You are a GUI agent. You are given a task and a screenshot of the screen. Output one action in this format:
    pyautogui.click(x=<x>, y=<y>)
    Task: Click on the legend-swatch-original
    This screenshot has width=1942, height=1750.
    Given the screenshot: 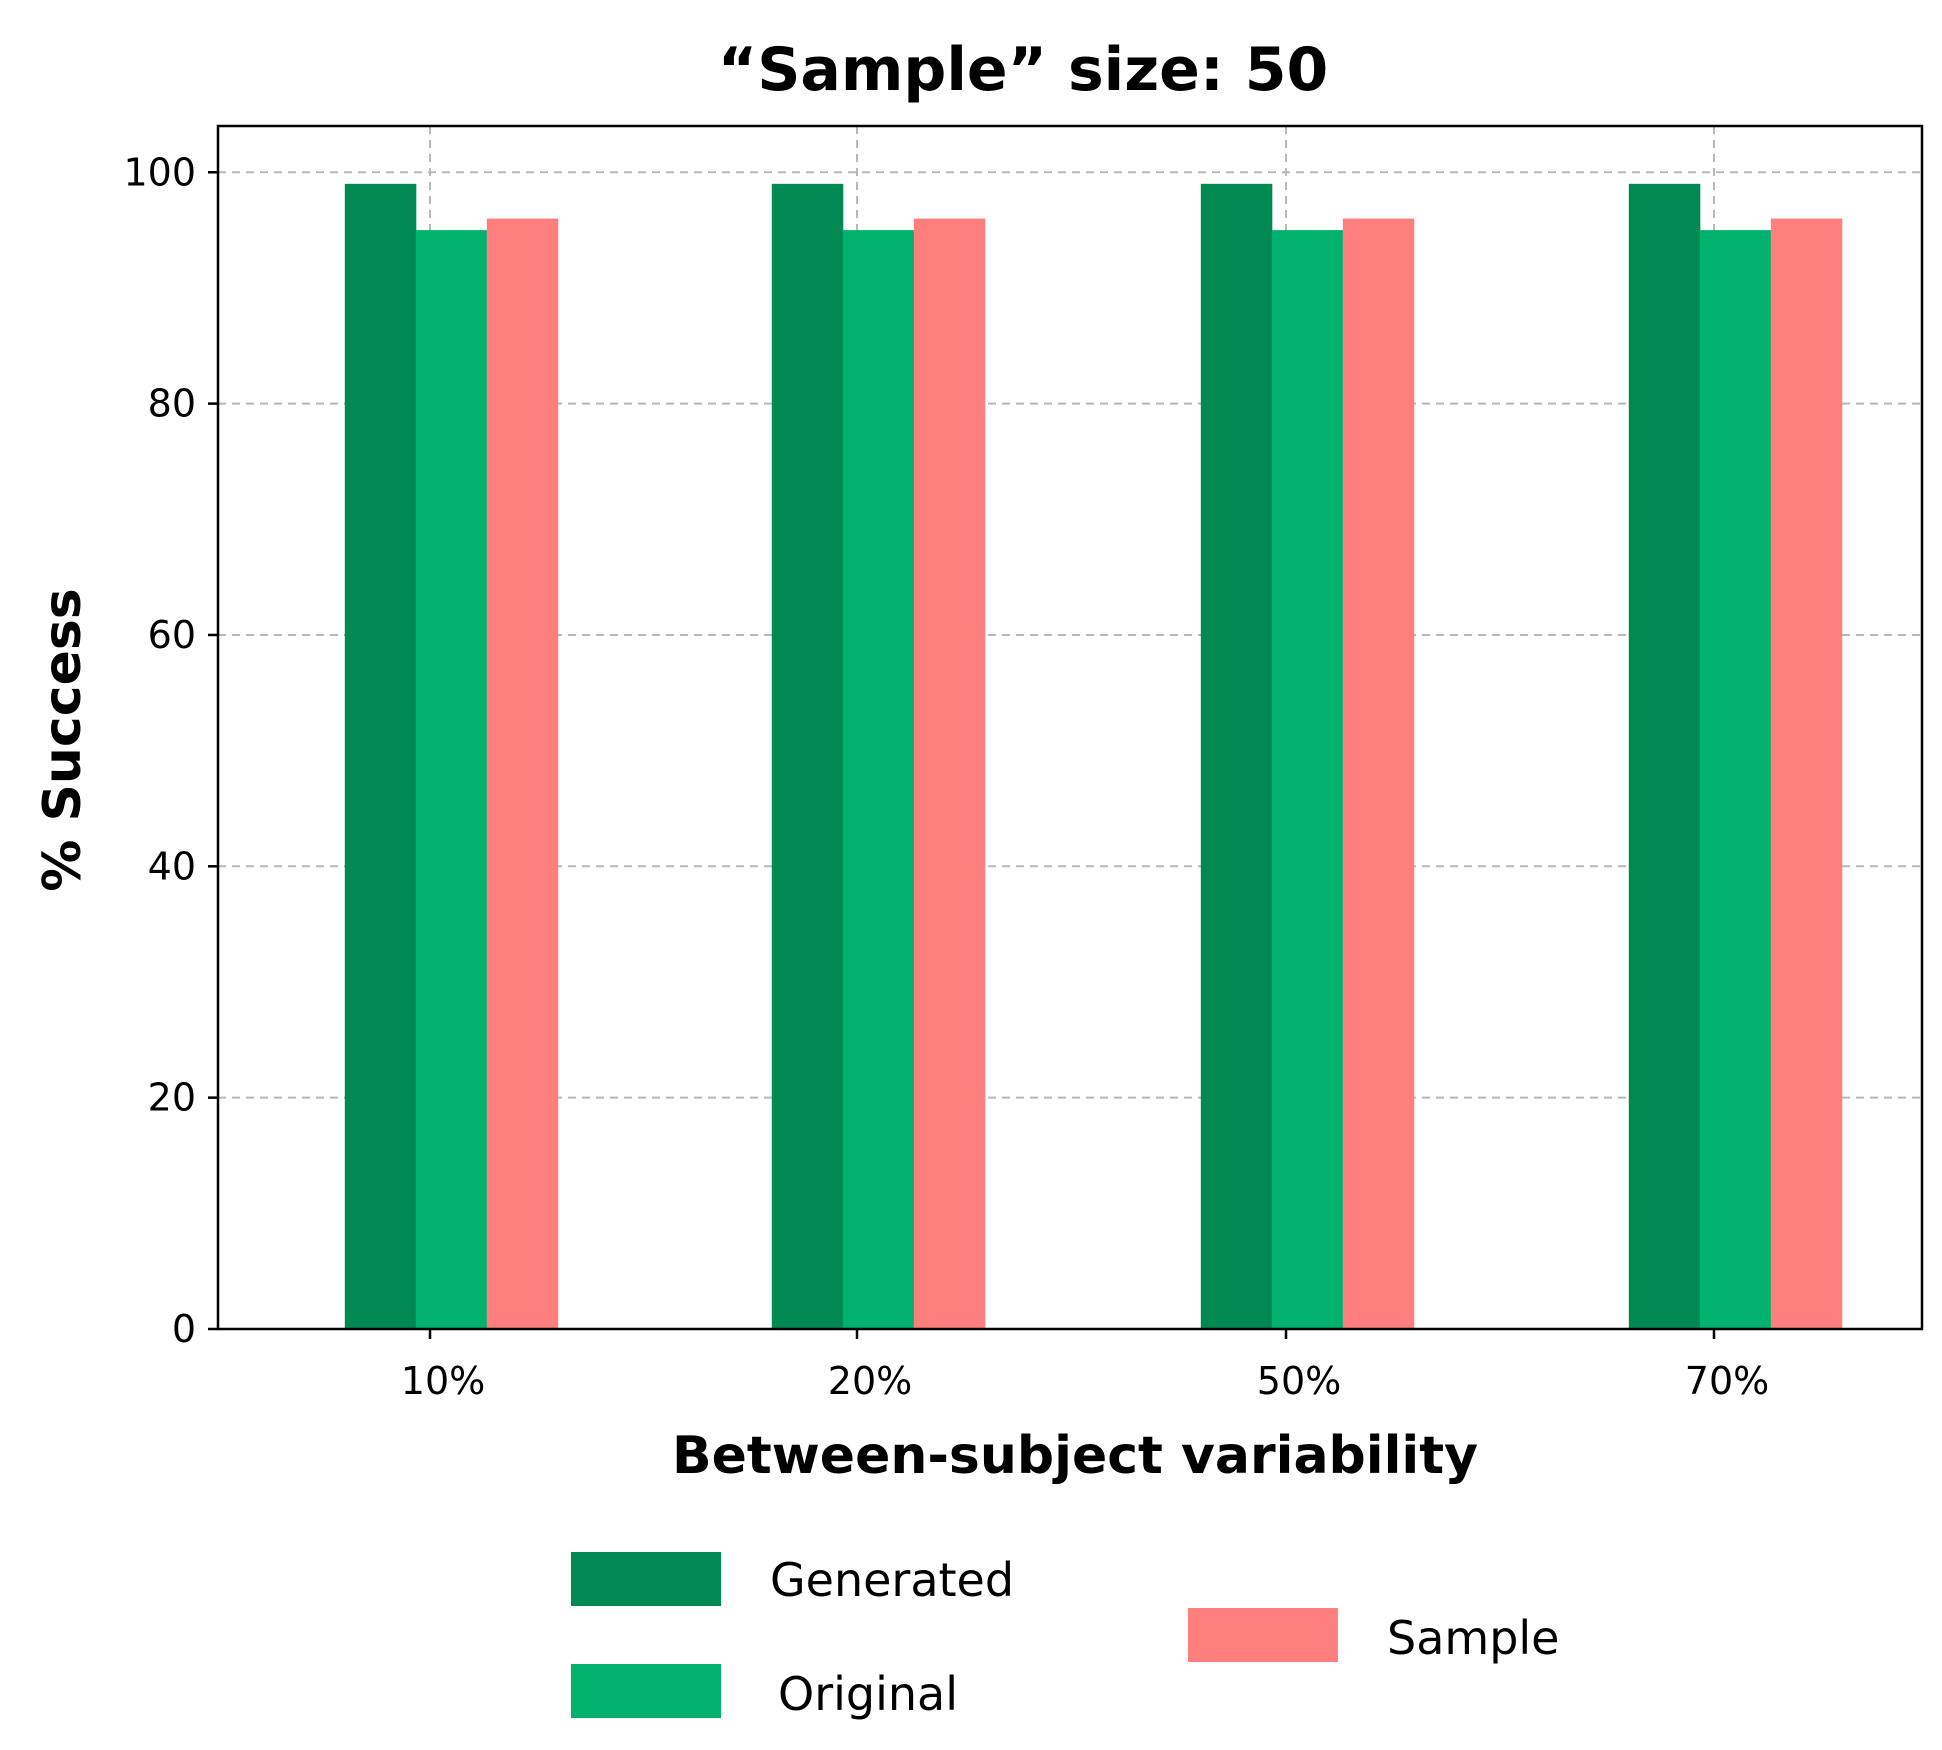 What is the action you would take?
    pyautogui.click(x=646, y=1691)
    